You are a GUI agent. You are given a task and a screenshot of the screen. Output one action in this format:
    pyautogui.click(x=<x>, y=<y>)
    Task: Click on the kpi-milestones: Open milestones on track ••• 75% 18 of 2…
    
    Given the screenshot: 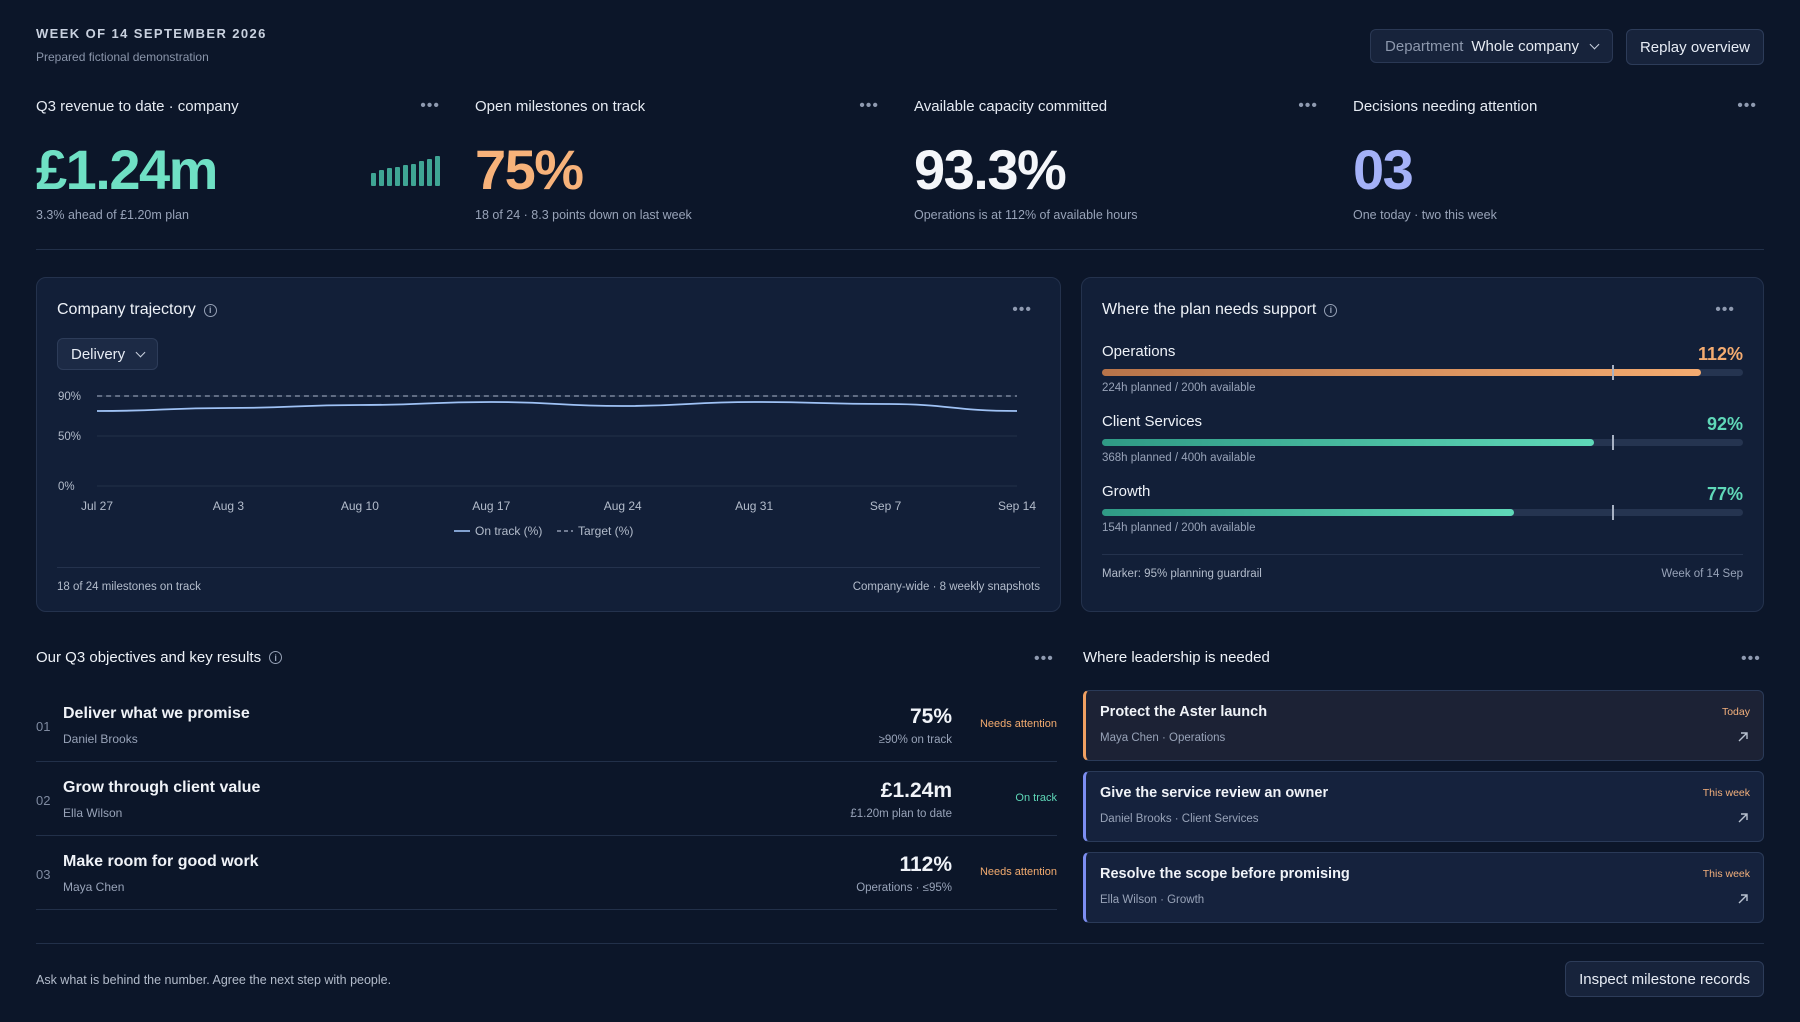 What is the action you would take?
    pyautogui.click(x=677, y=161)
    